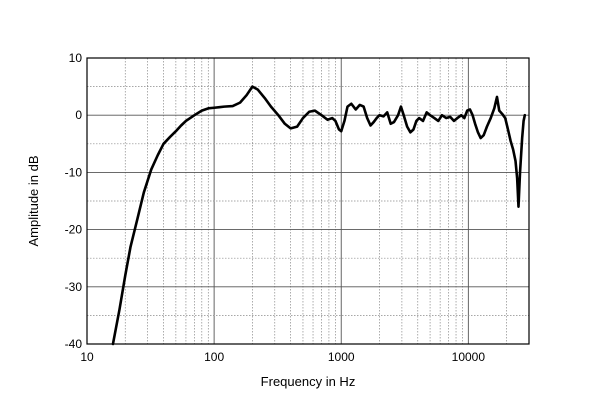 Image resolution: width=600 pixels, height=406 pixels. What do you see at coordinates (87, 357) in the screenshot?
I see `x-tick-label: 10` at bounding box center [87, 357].